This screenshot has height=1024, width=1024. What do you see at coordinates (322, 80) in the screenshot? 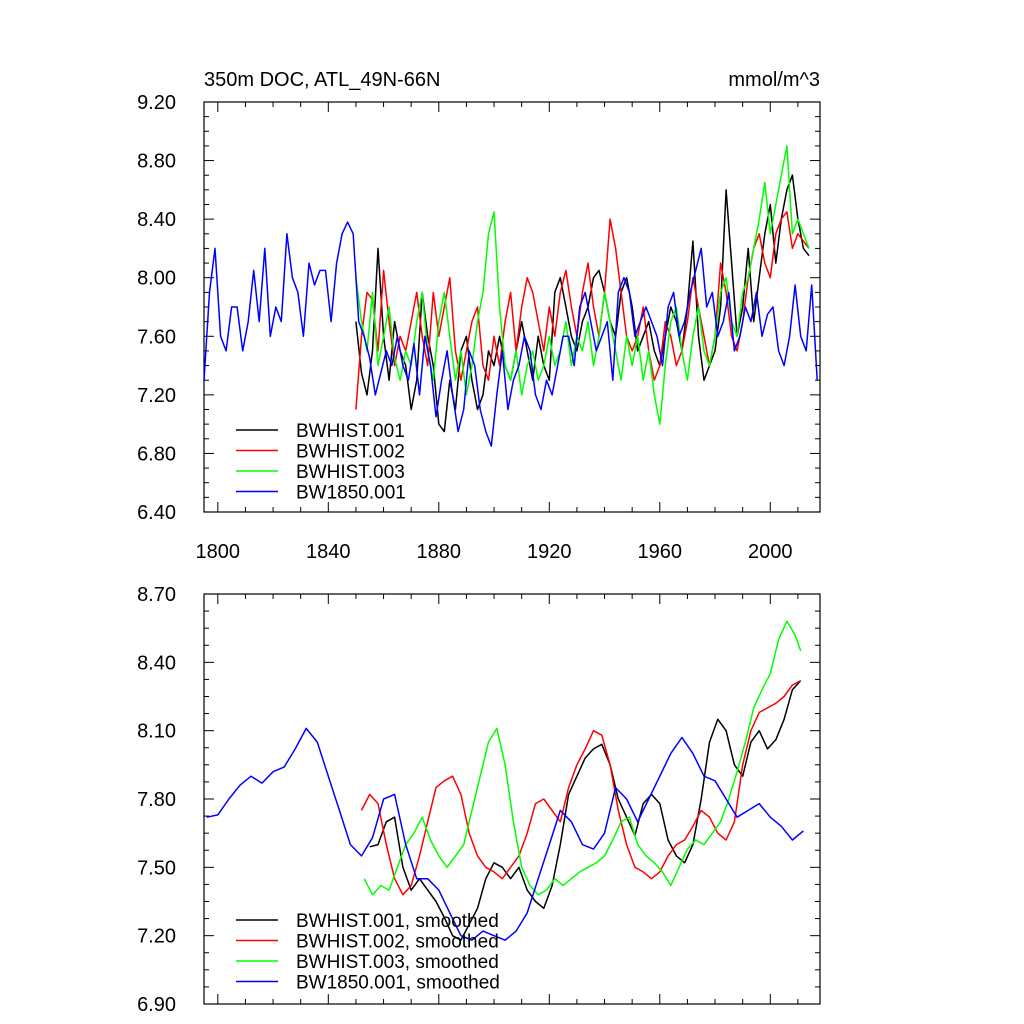
I see `chart-title: 350m DOC, ATL_49N-66N` at bounding box center [322, 80].